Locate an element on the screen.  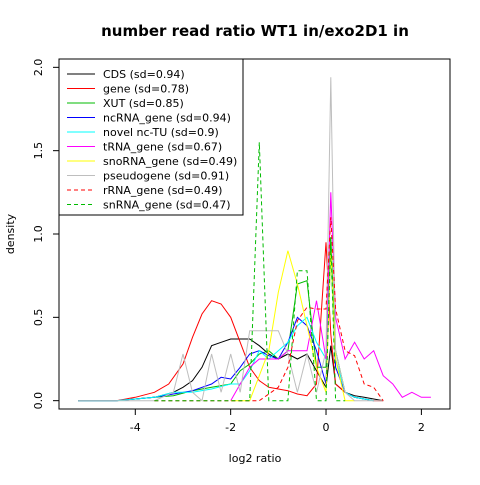
legend-label-0: CDS (sd=0.94) is located at coordinates (144, 74).